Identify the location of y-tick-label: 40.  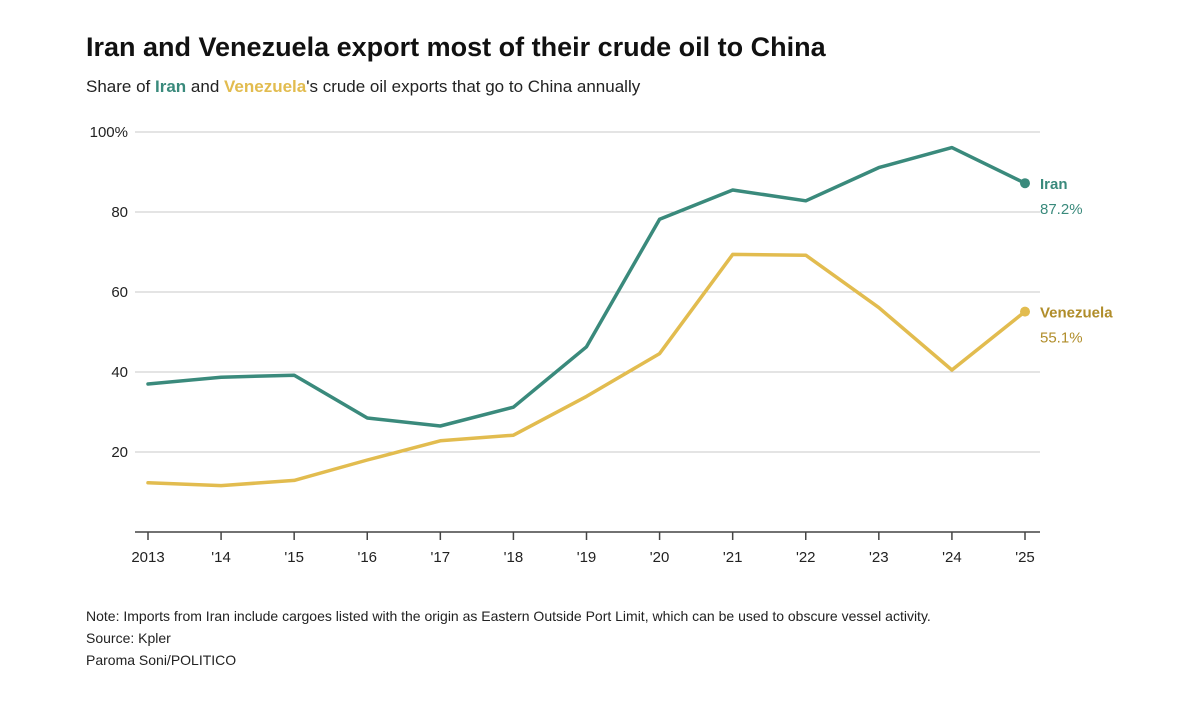
(119, 372).